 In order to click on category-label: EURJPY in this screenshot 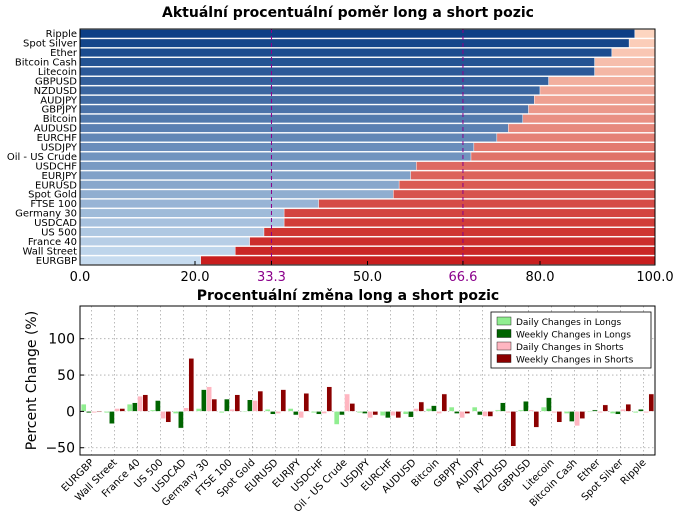, I will do `click(60, 176)`.